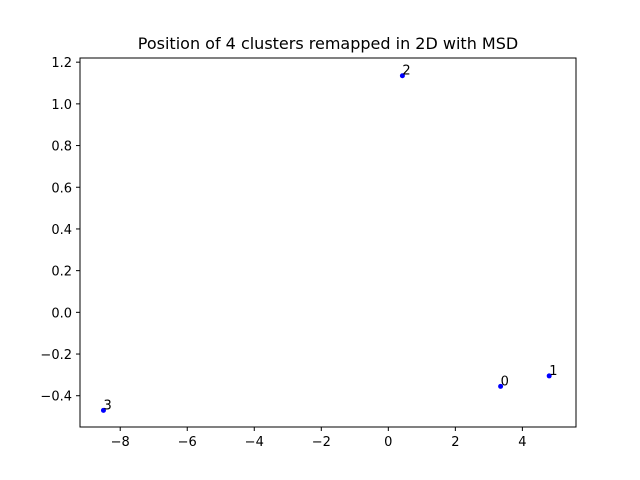 This screenshot has width=640, height=480. I want to click on y-tick-label: 0.2, so click(61, 272).